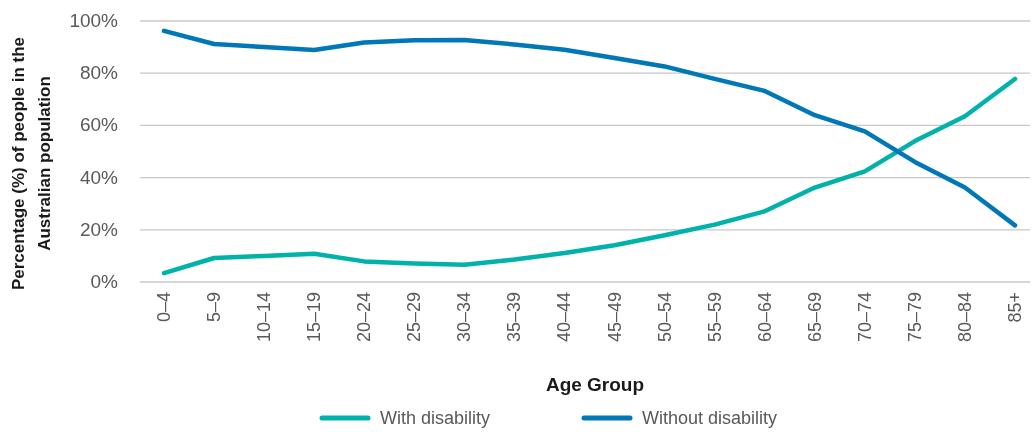 This screenshot has height=435, width=1033. Describe the element at coordinates (435, 418) in the screenshot. I see `legend-label: With disability` at that location.